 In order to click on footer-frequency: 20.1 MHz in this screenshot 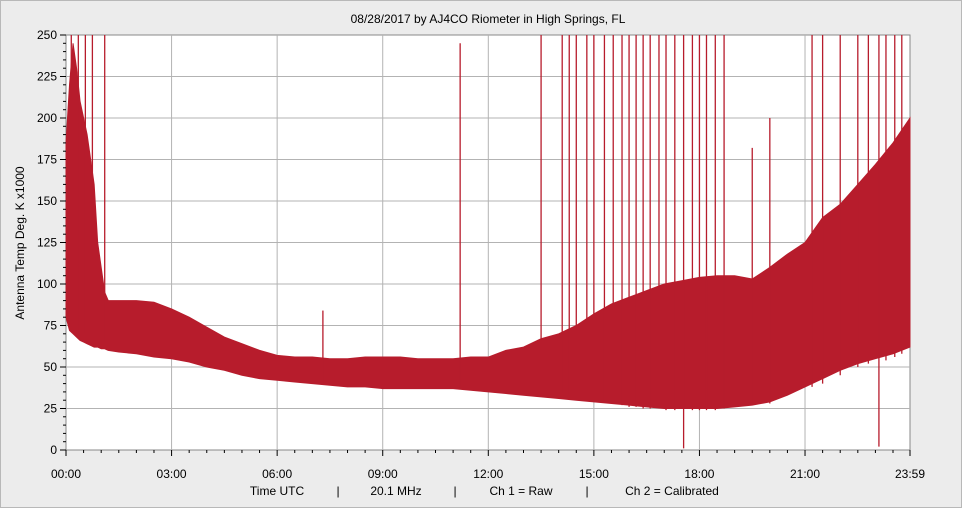, I will do `click(395, 491)`.